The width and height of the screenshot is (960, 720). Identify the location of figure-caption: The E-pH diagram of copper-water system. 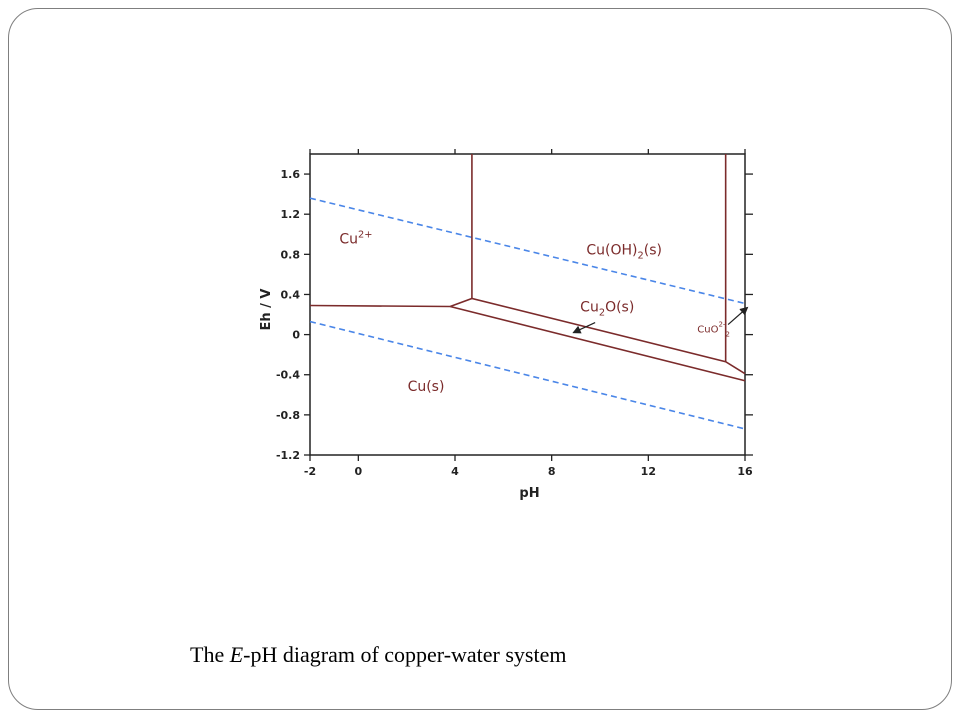
(378, 655).